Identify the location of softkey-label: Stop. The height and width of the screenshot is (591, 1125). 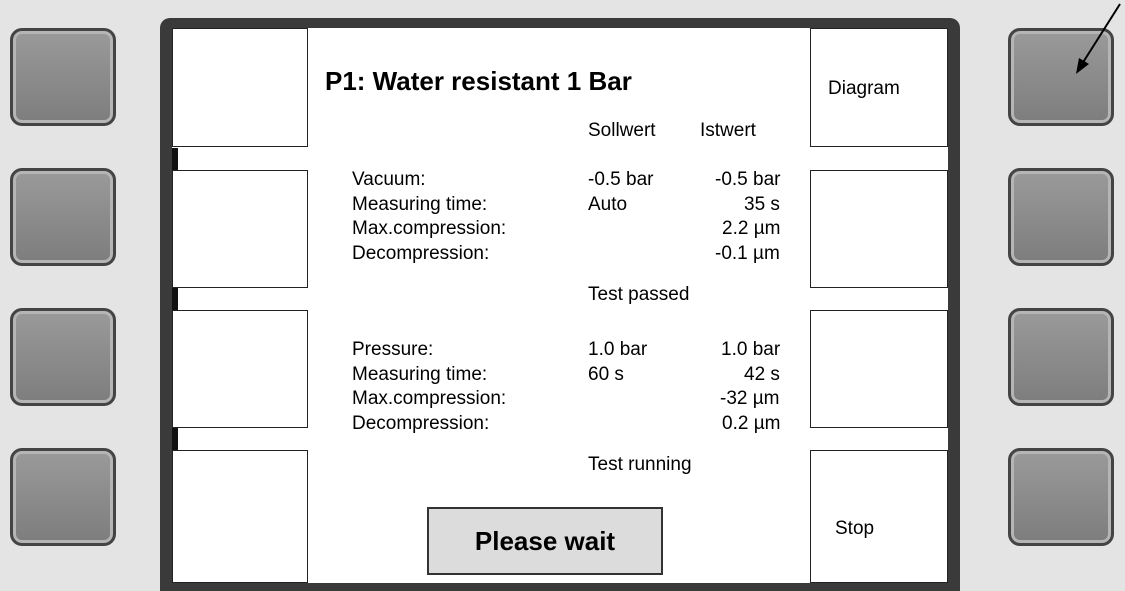
(855, 528).